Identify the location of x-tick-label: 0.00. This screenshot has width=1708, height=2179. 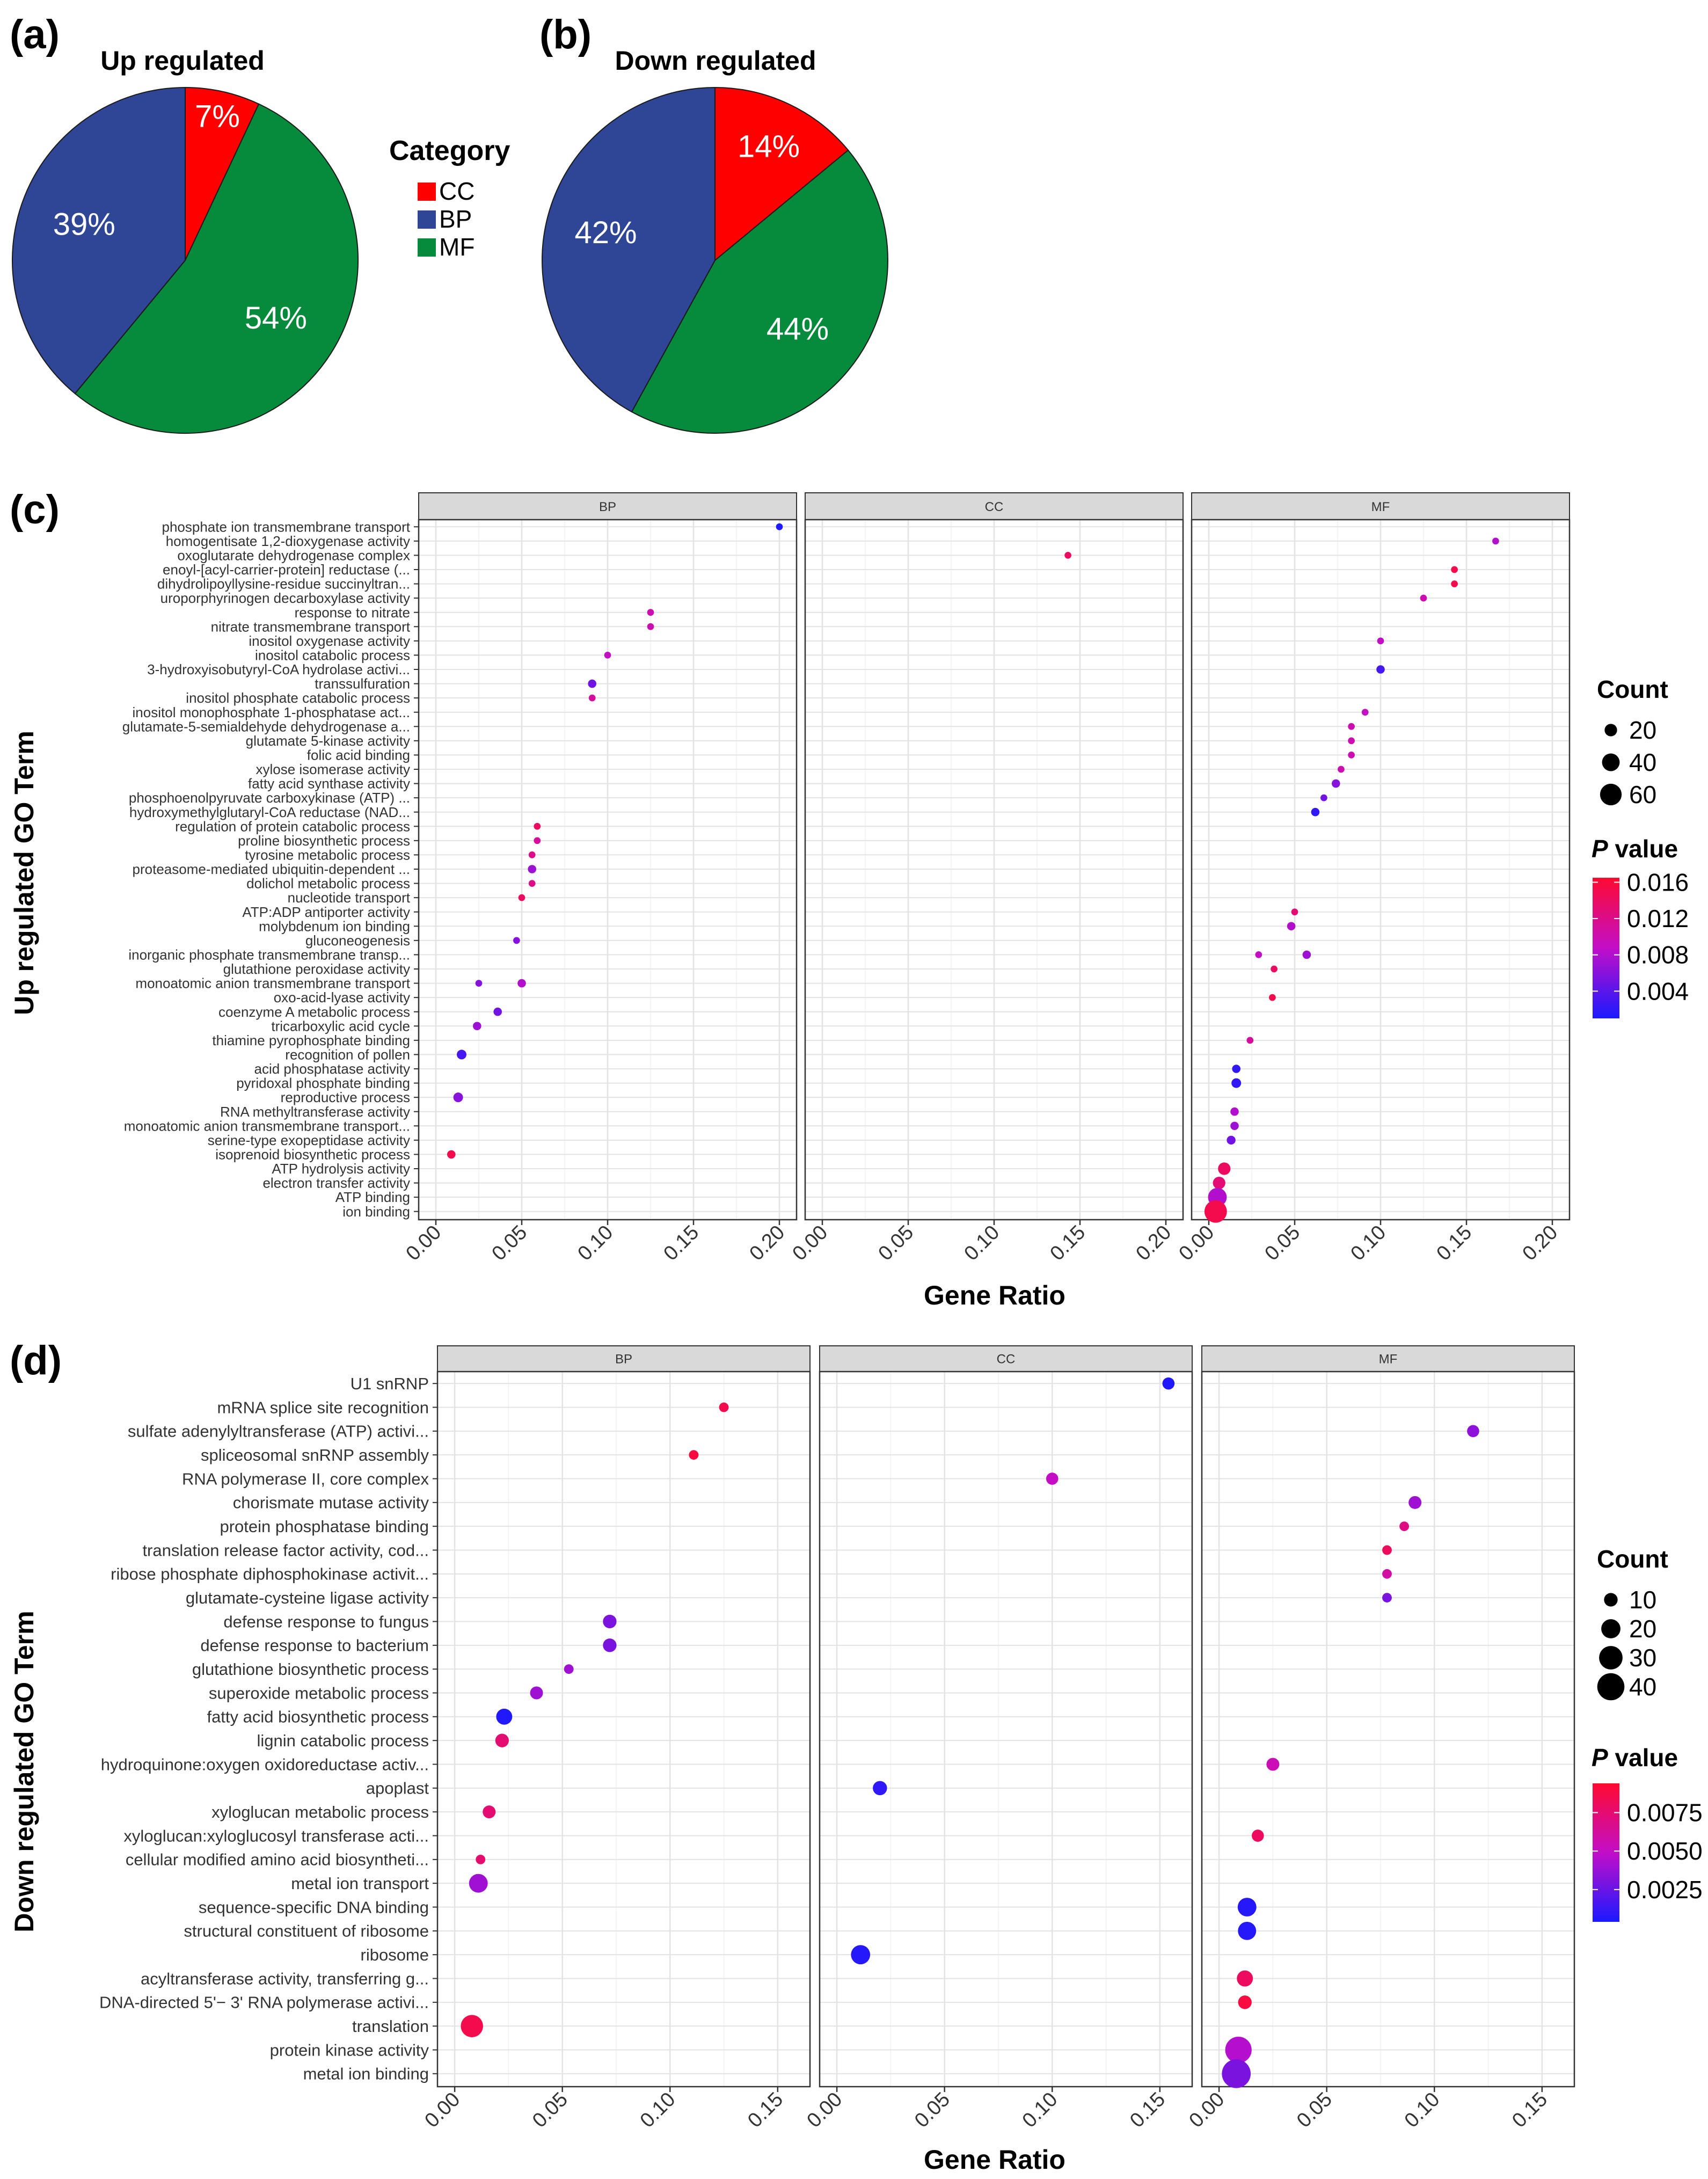
(824, 2110).